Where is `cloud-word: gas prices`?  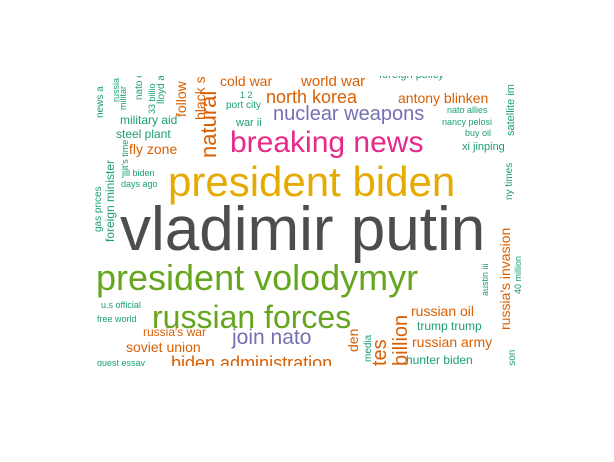 cloud-word: gas prices is located at coordinates (98, 209).